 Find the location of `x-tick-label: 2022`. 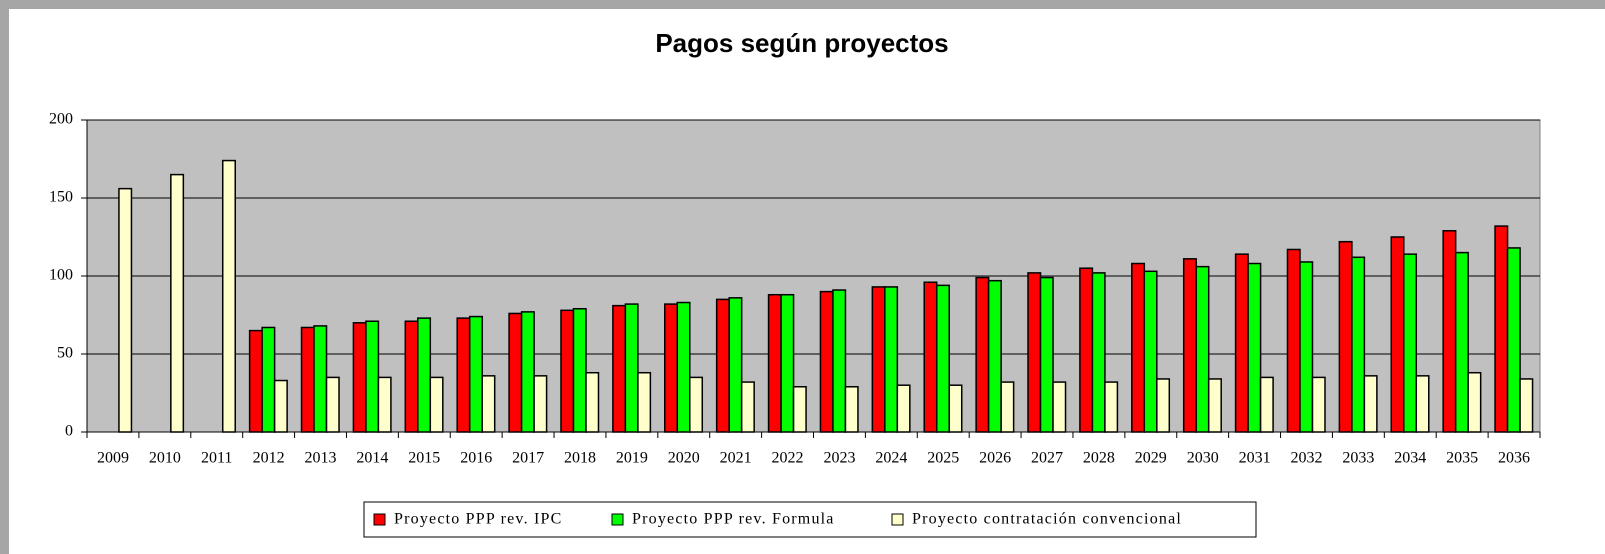

x-tick-label: 2022 is located at coordinates (788, 458).